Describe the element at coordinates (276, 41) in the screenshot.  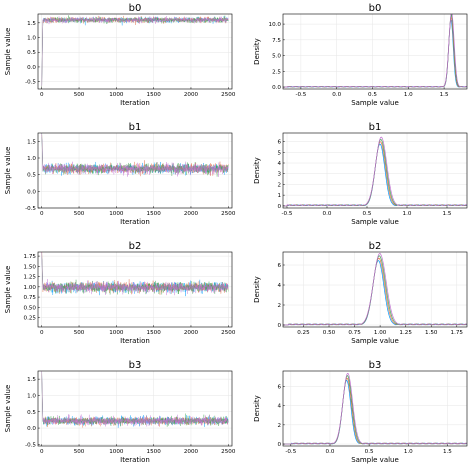
I see `y-tick-label: 7.5` at that location.